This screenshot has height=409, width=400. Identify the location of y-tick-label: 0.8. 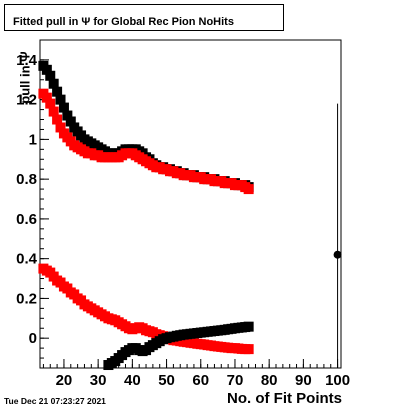
(26, 179).